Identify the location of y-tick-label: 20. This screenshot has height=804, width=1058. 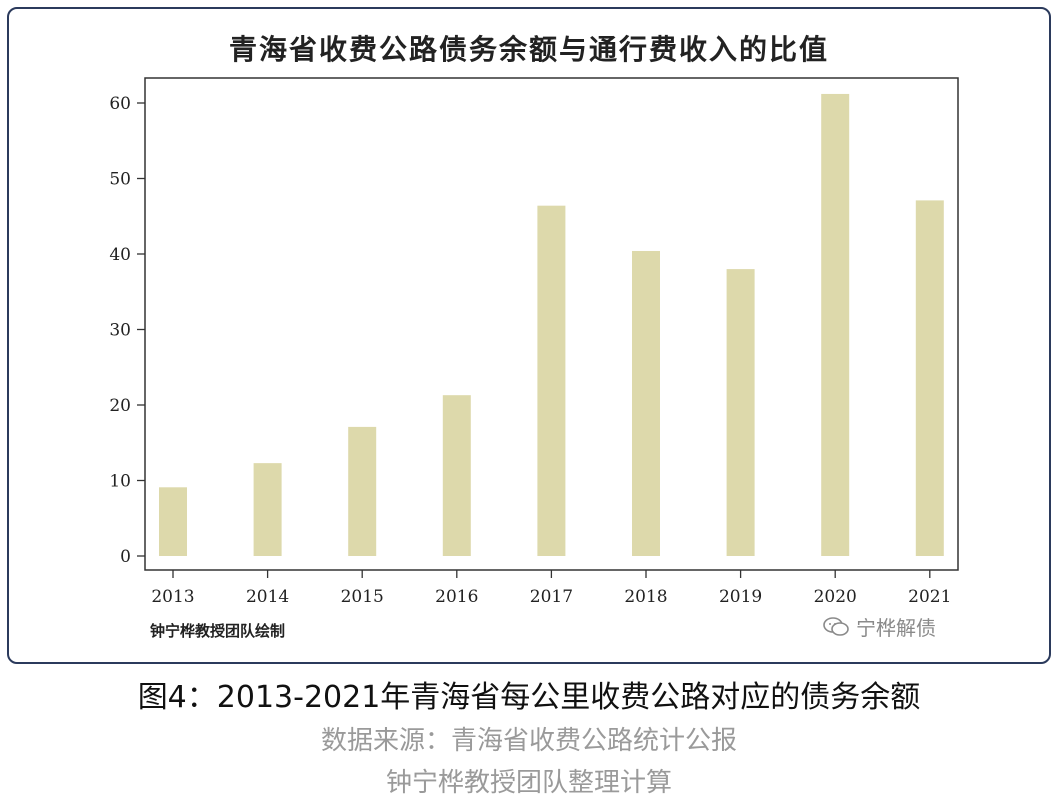
(120, 406).